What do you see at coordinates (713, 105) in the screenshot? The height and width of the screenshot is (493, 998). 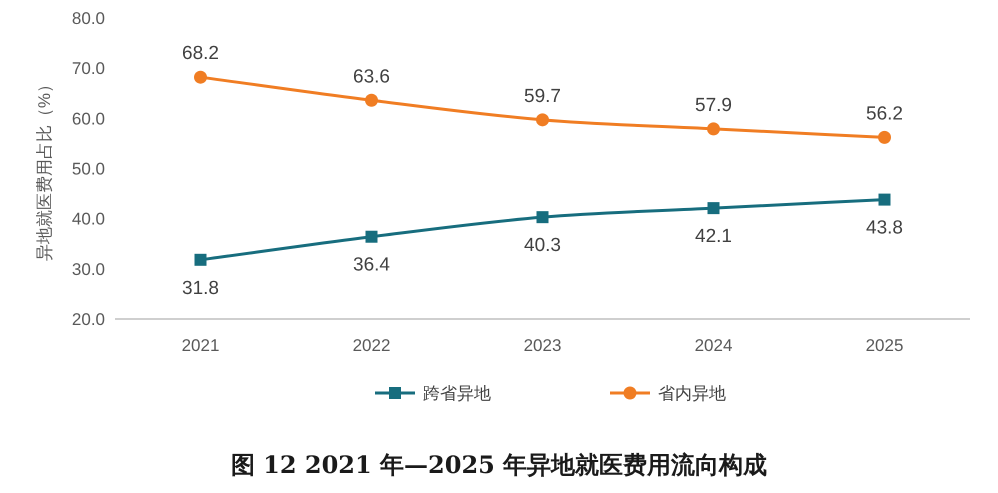 I see `data-label: 57.9` at bounding box center [713, 105].